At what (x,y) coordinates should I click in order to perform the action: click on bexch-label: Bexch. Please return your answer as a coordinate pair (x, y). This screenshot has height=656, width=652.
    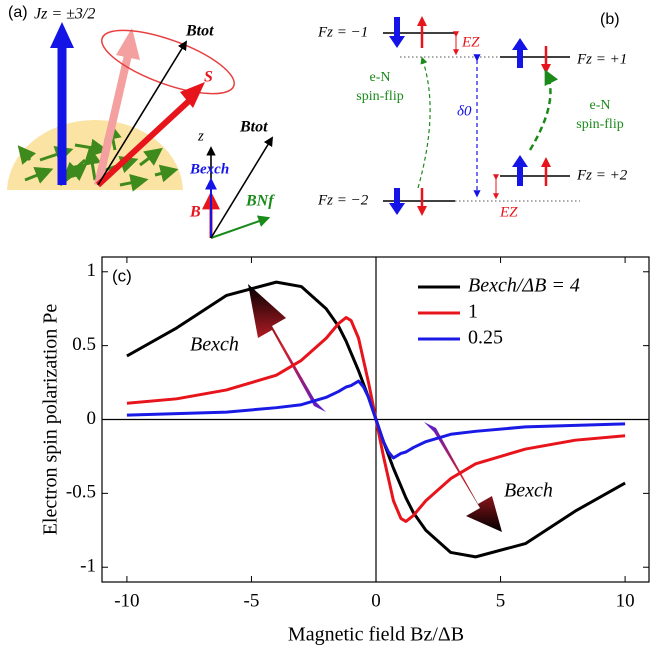
    Looking at the image, I should click on (209, 169).